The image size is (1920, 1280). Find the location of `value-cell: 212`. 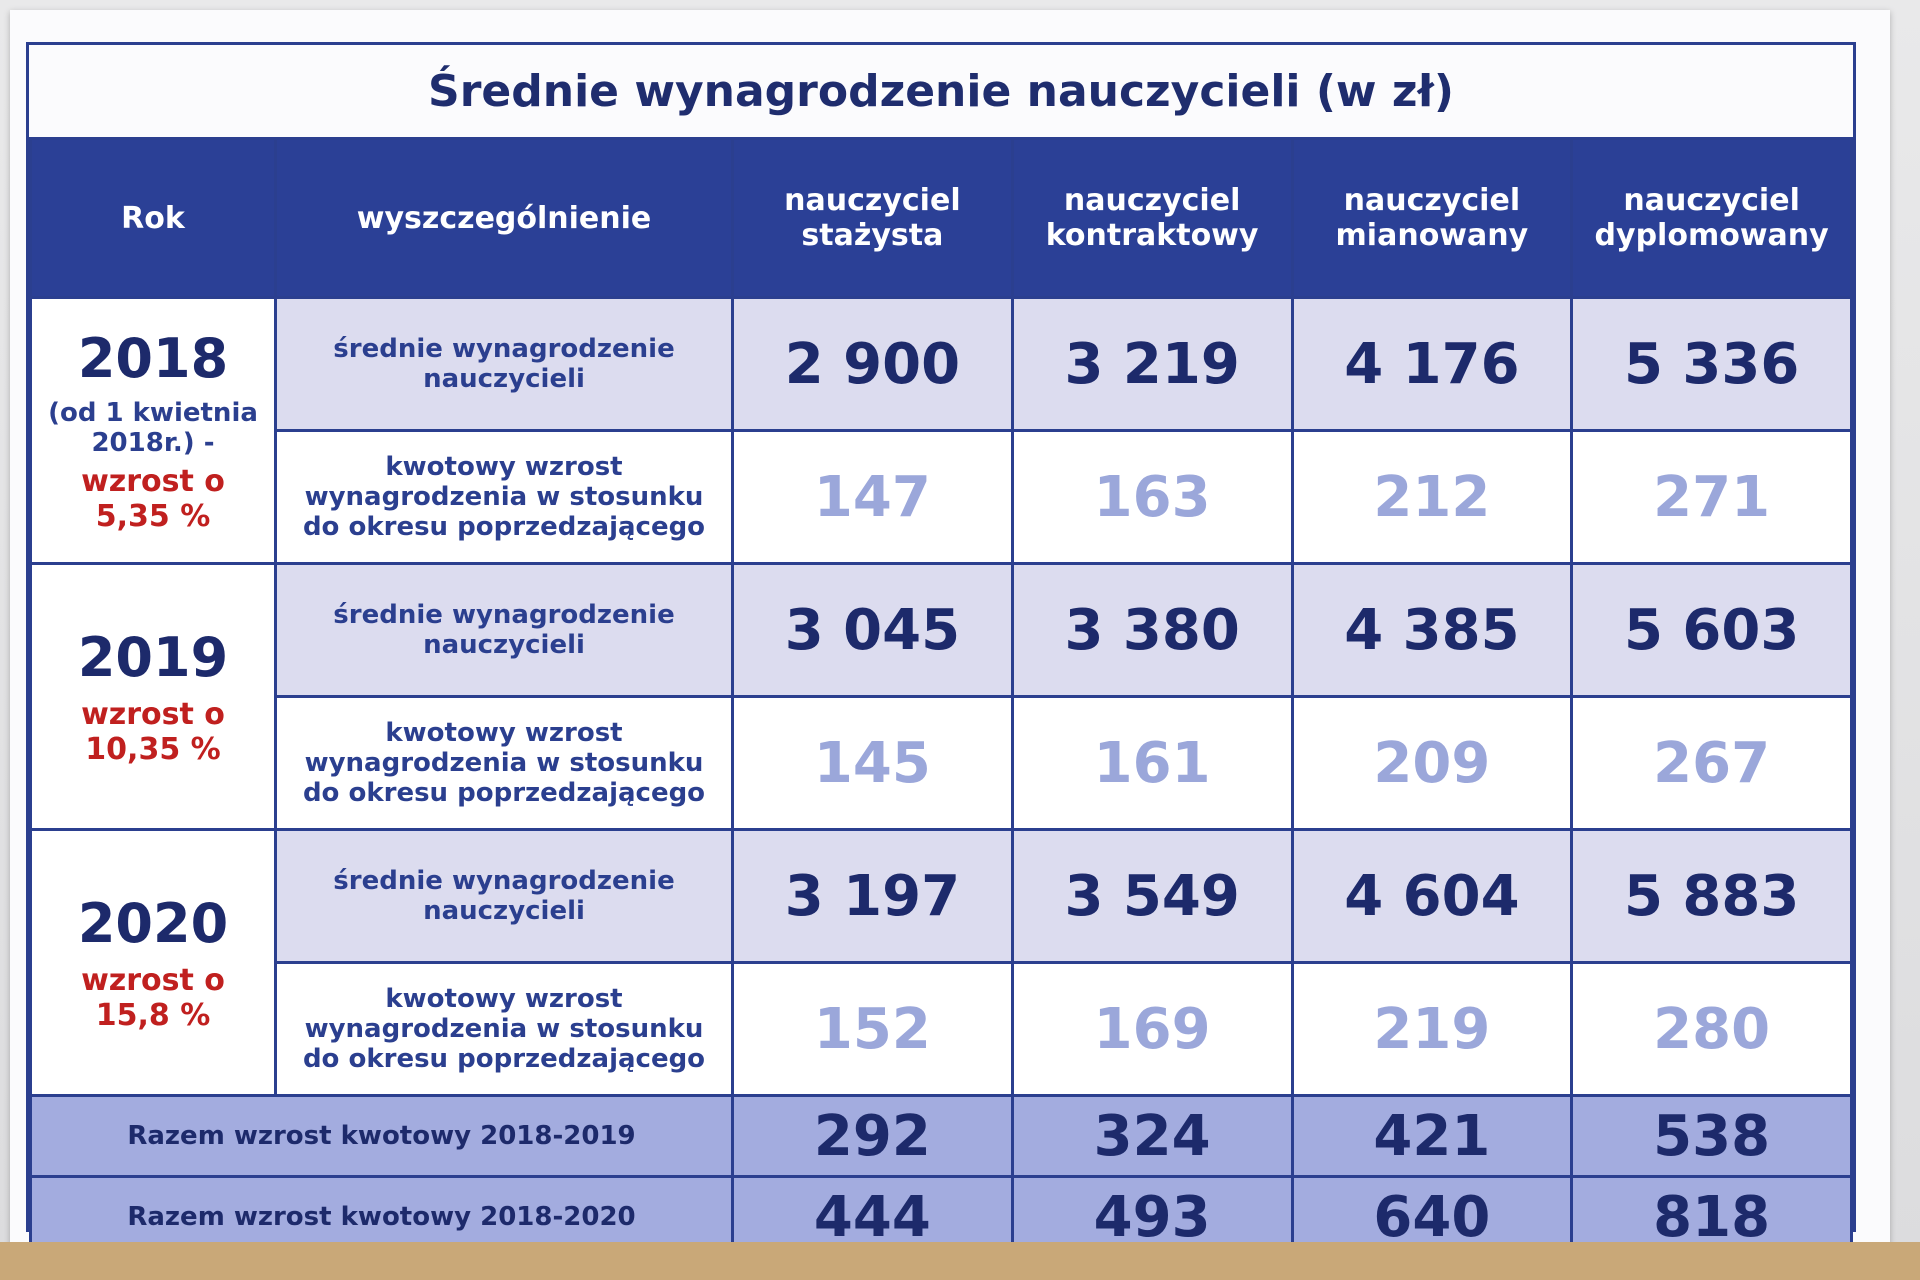

value-cell: 212 is located at coordinates (1432, 497).